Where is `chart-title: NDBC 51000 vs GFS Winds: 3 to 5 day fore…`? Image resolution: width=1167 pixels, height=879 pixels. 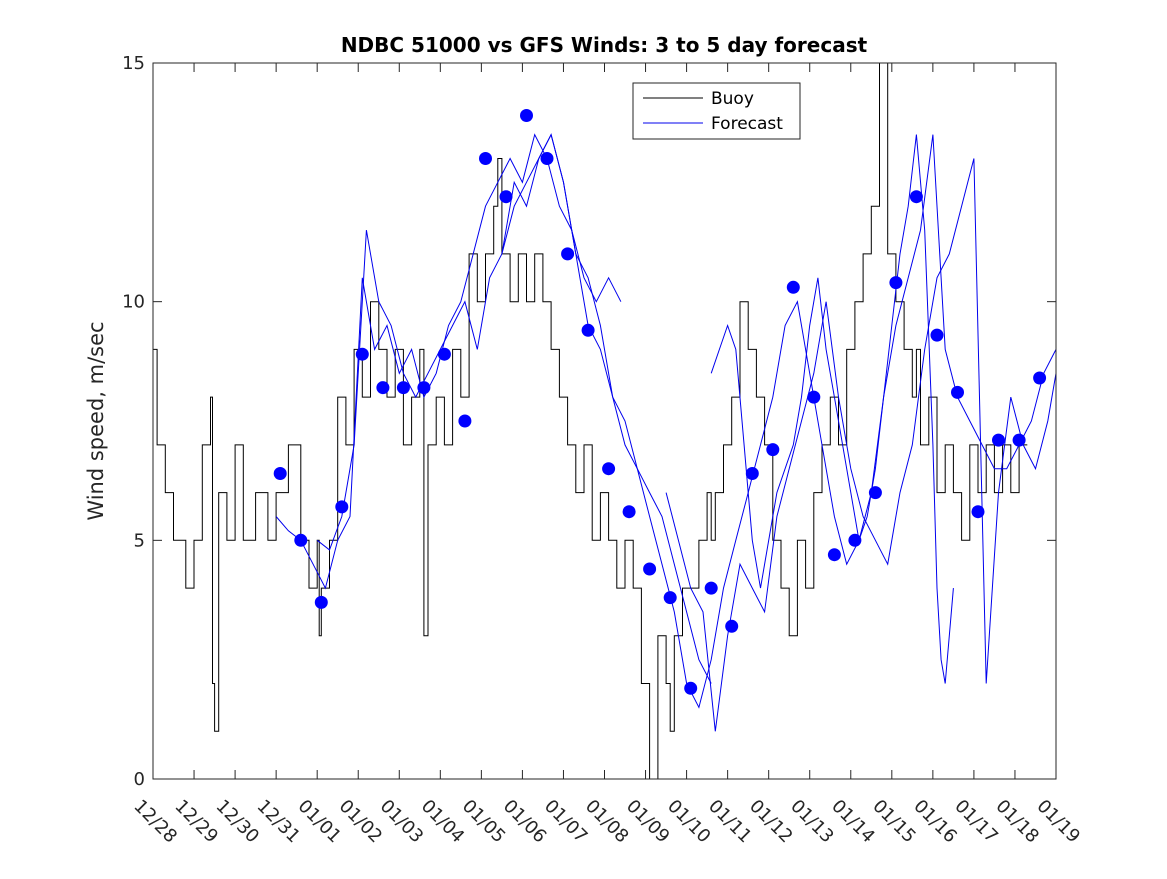
chart-title: NDBC 51000 vs GFS Winds: 3 to 5 day fore… is located at coordinates (604, 45).